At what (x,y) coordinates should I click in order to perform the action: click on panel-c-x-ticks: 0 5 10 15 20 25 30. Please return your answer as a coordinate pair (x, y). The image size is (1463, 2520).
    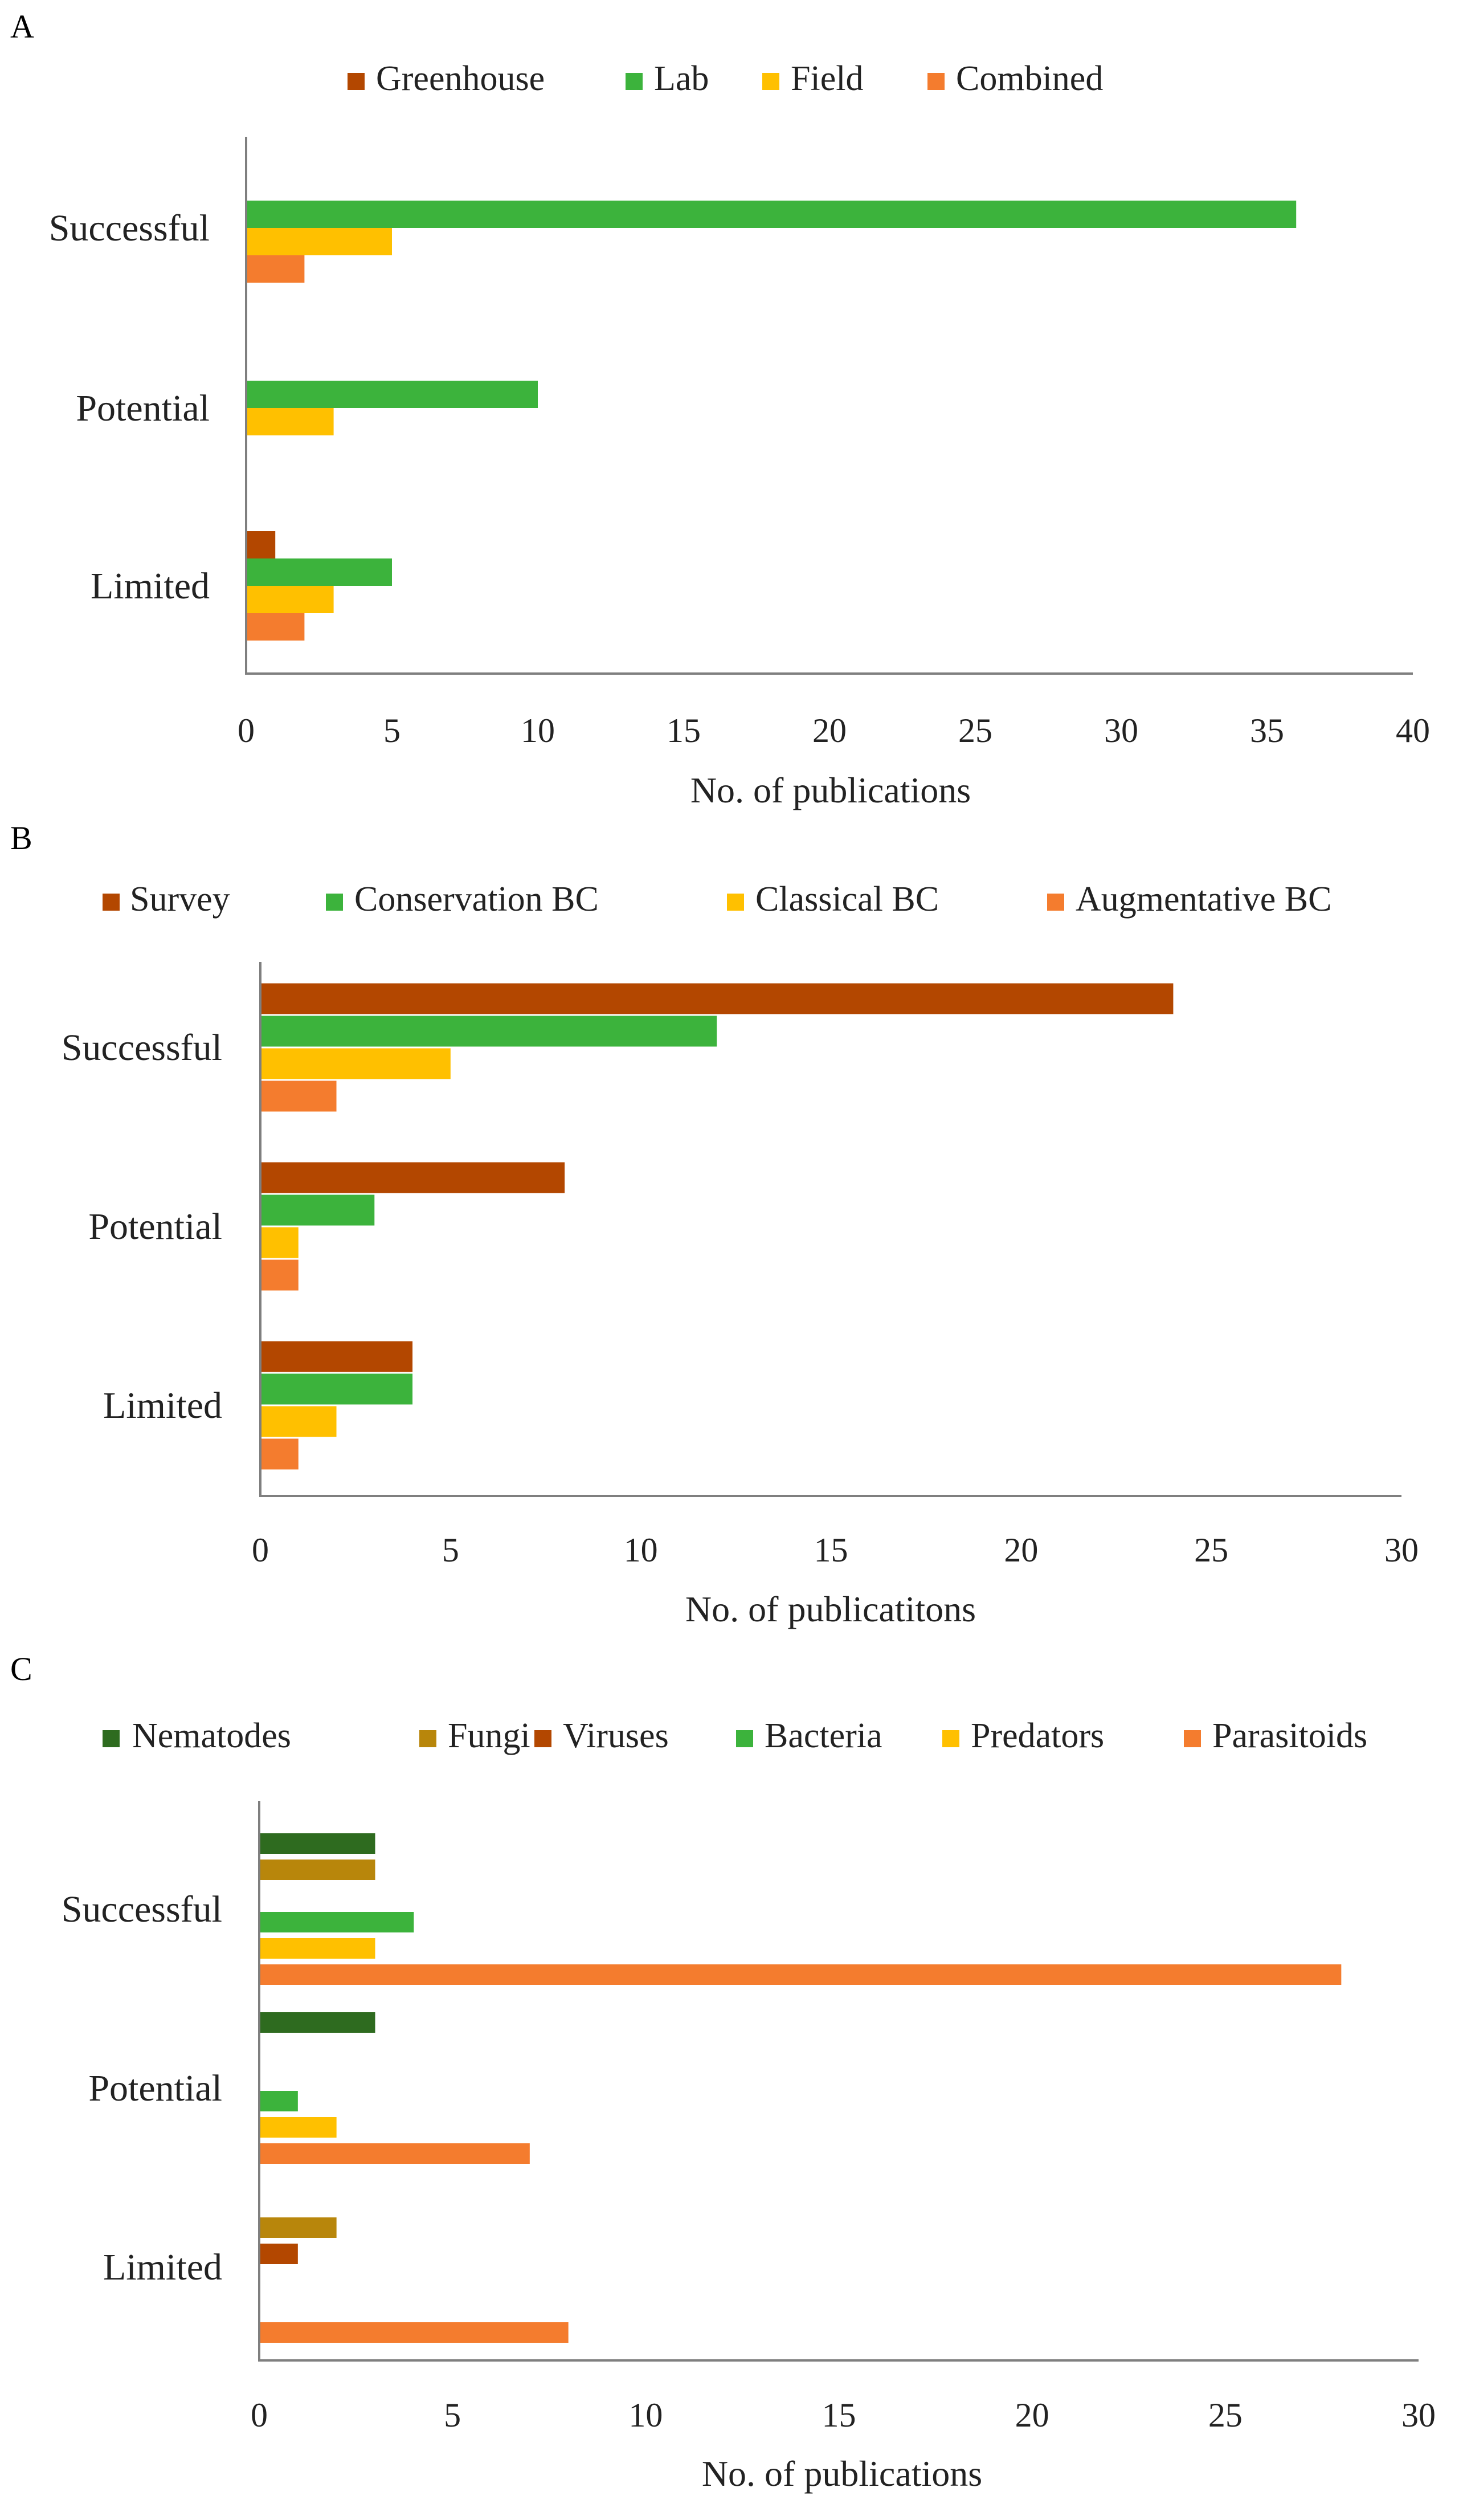
    Looking at the image, I should click on (843, 2415).